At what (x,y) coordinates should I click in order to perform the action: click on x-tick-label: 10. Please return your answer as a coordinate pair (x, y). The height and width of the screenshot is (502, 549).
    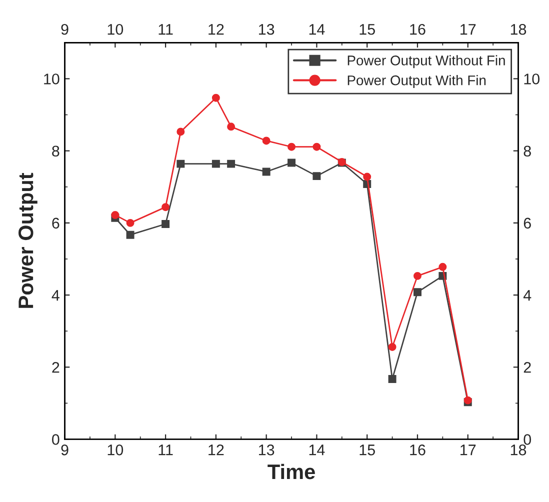
    Looking at the image, I should click on (116, 450).